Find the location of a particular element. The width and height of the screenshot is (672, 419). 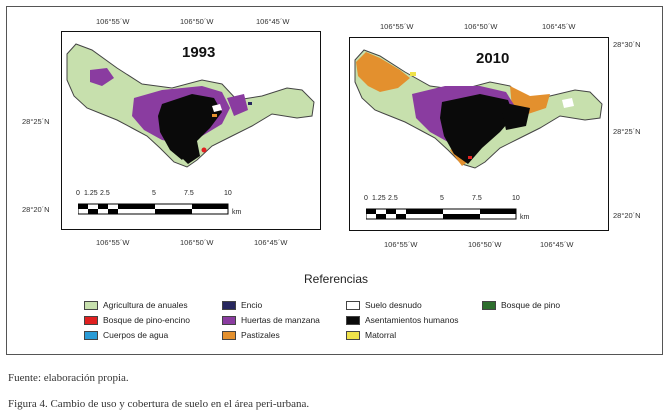

map-2010-lat-3: 28°20´N is located at coordinates (627, 215).